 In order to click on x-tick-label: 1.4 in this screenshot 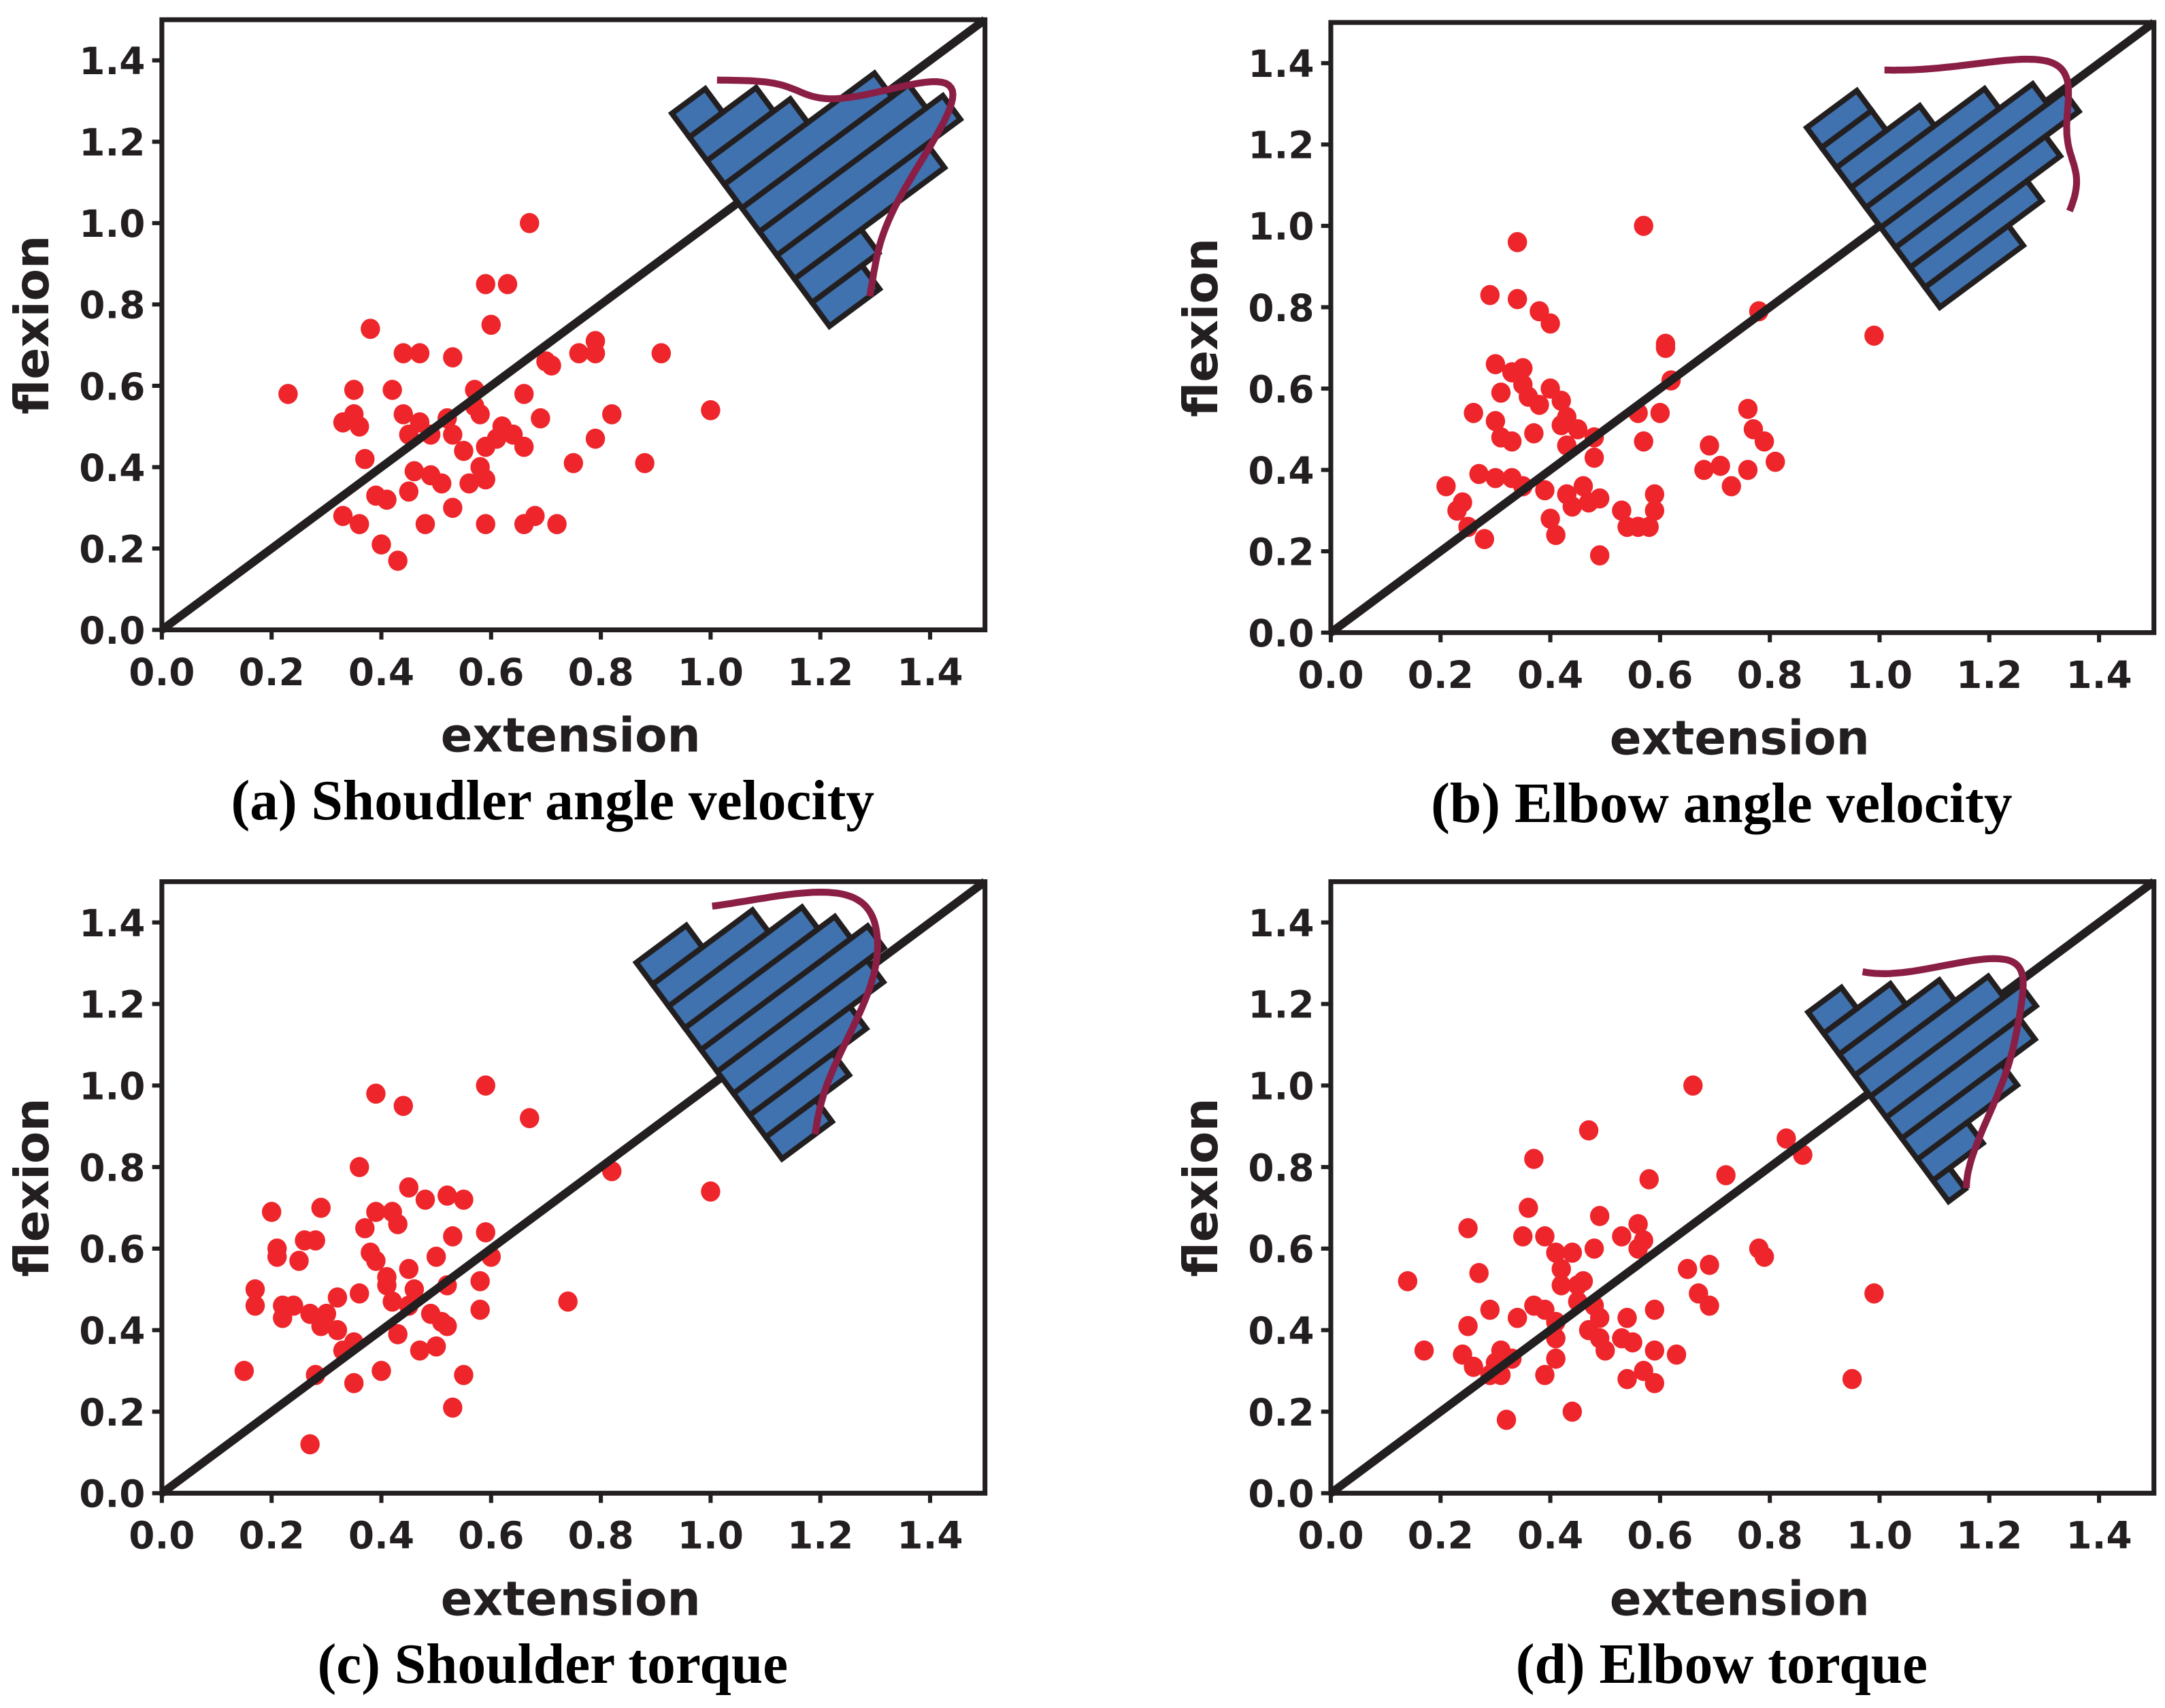, I will do `click(2099, 1536)`.